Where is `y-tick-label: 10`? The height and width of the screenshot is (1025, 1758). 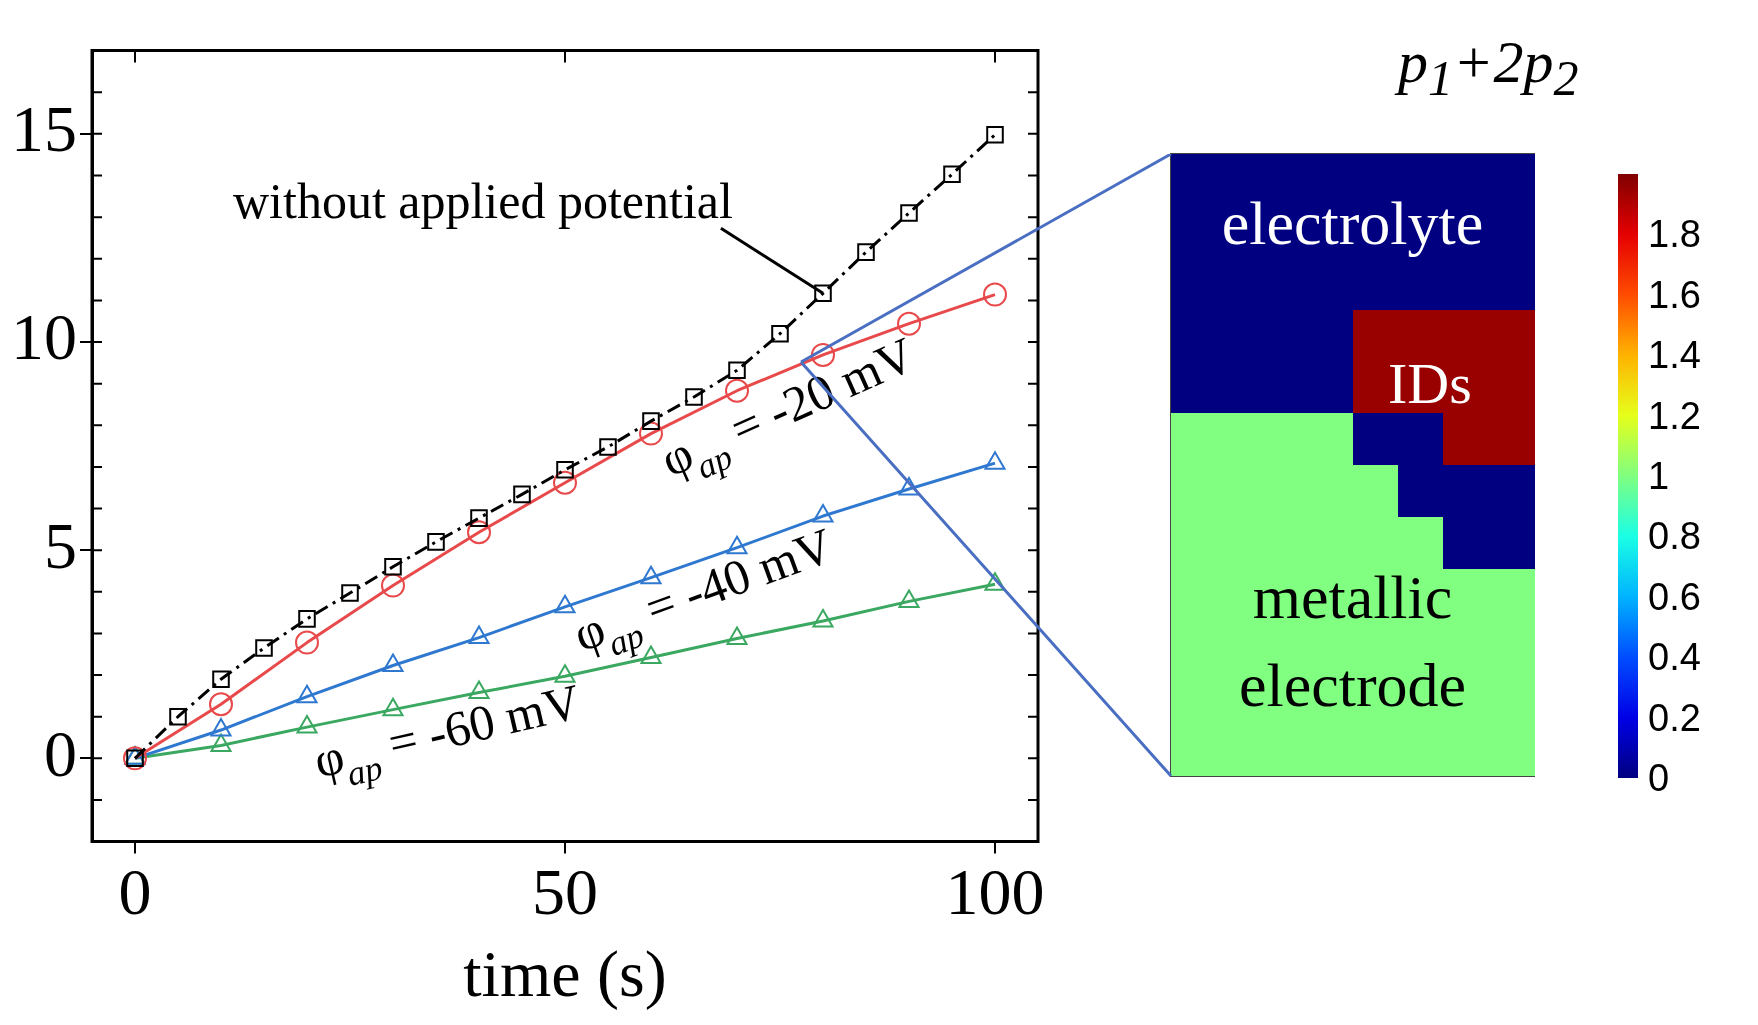 y-tick-label: 10 is located at coordinates (44, 337).